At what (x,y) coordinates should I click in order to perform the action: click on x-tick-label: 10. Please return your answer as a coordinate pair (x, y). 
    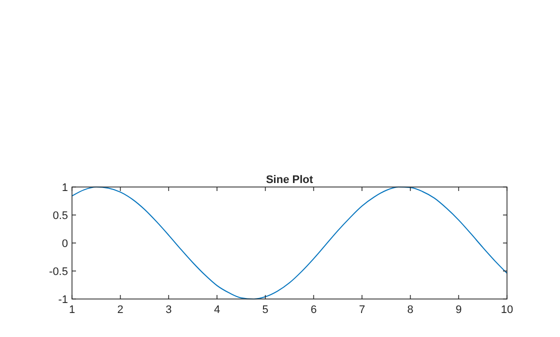
    Looking at the image, I should click on (507, 310).